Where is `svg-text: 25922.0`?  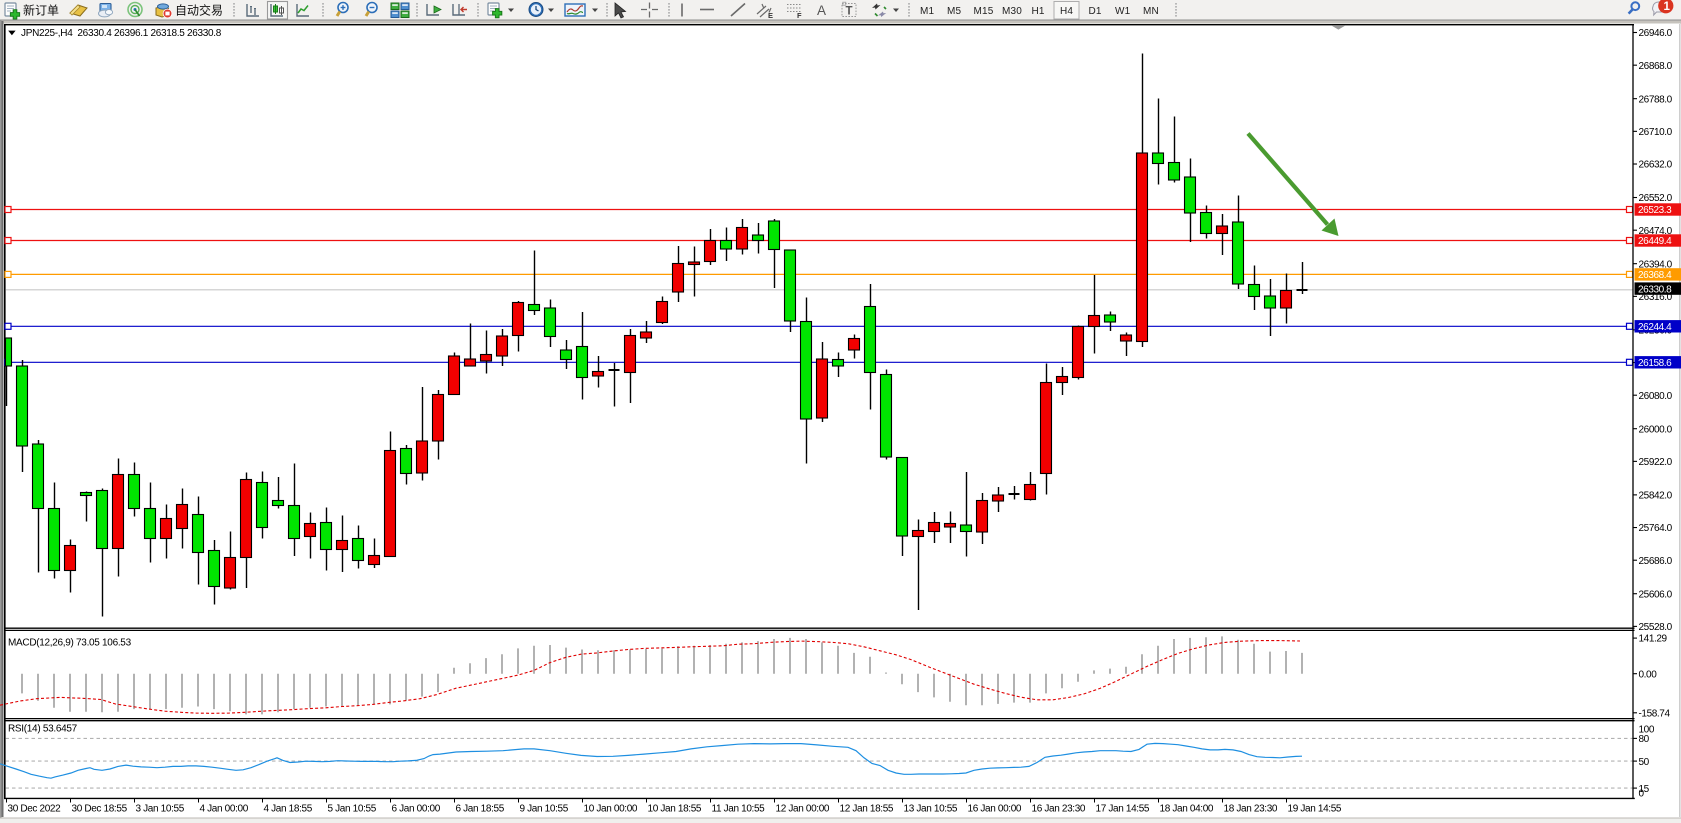 svg-text: 25922.0 is located at coordinates (1656, 462).